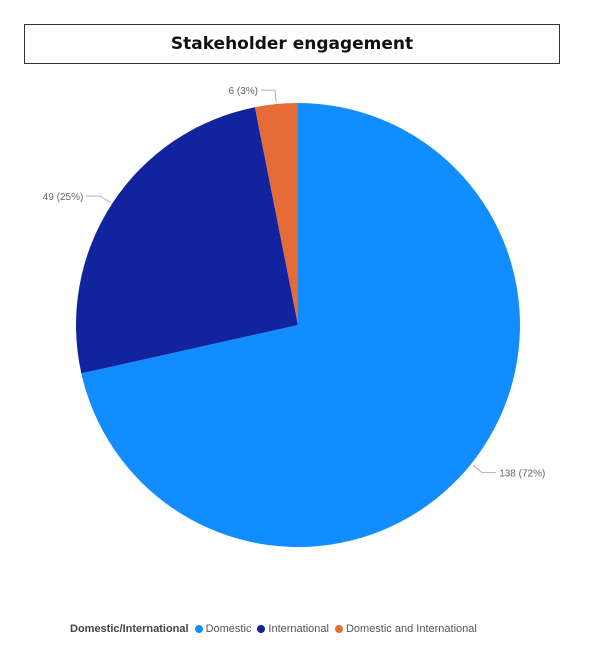  Describe the element at coordinates (63, 197) in the screenshot. I see `data-label-international: 49 (25%)` at that location.